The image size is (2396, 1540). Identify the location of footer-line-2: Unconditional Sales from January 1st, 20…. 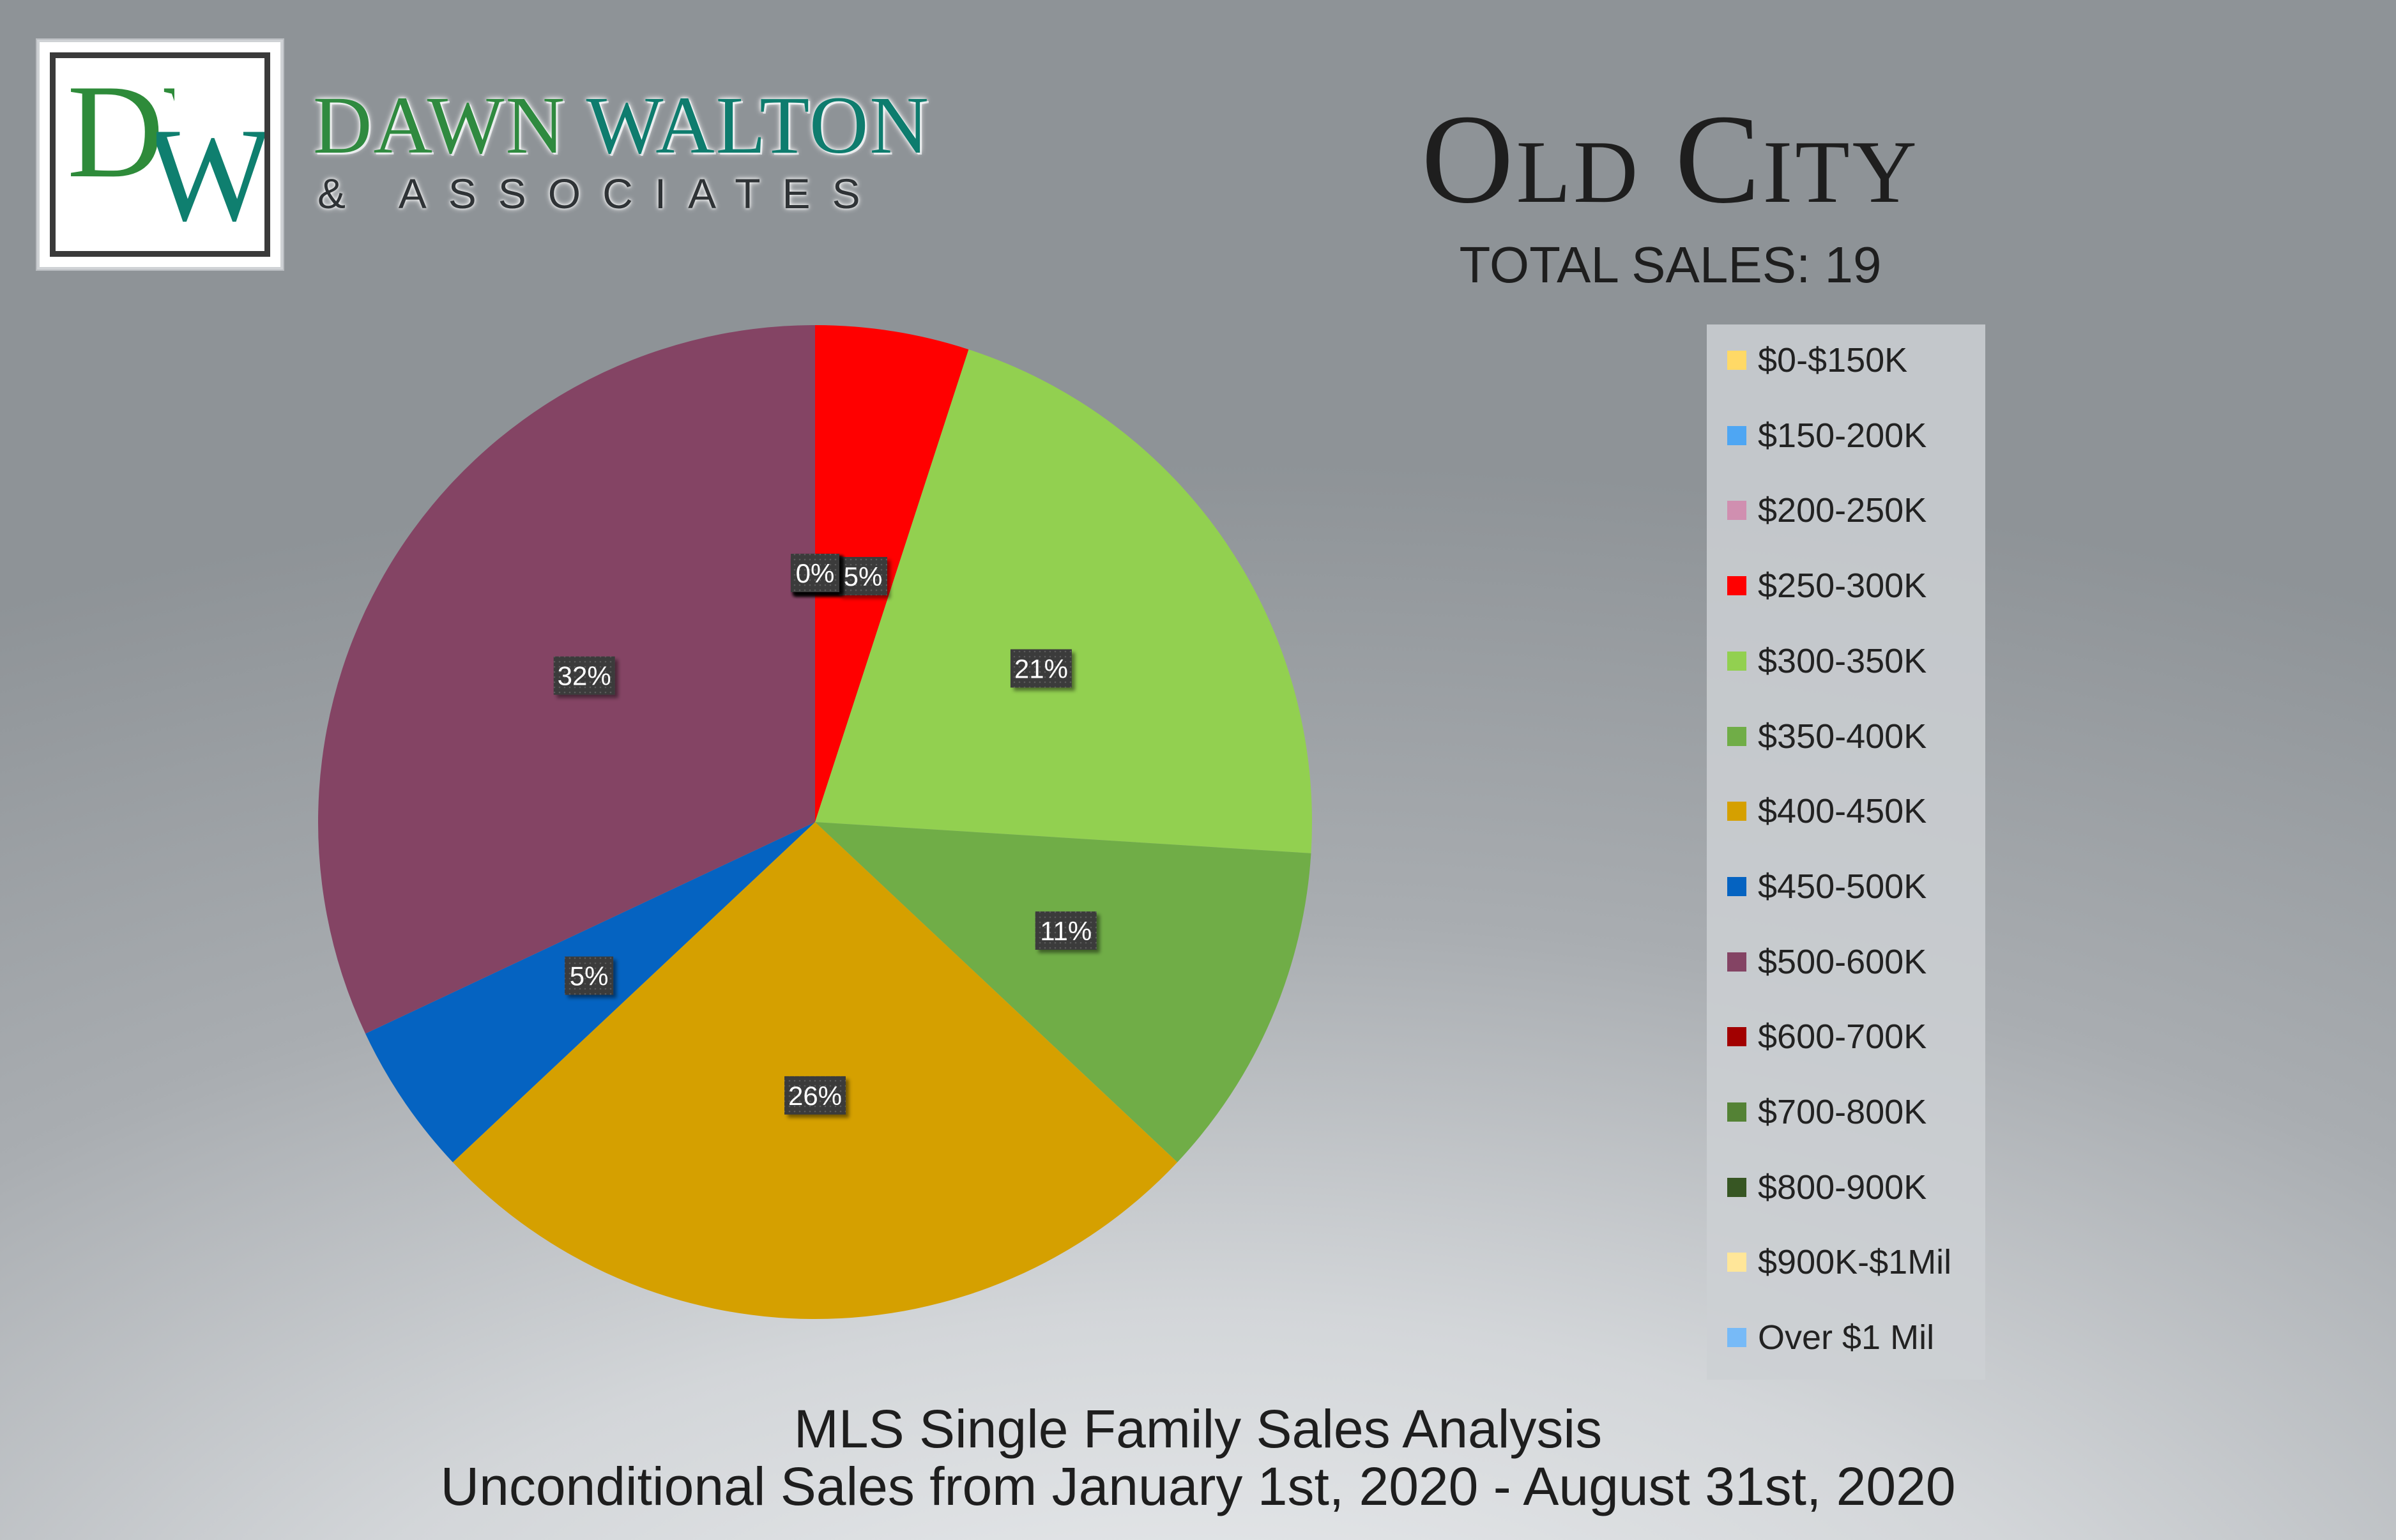
(1198, 1486).